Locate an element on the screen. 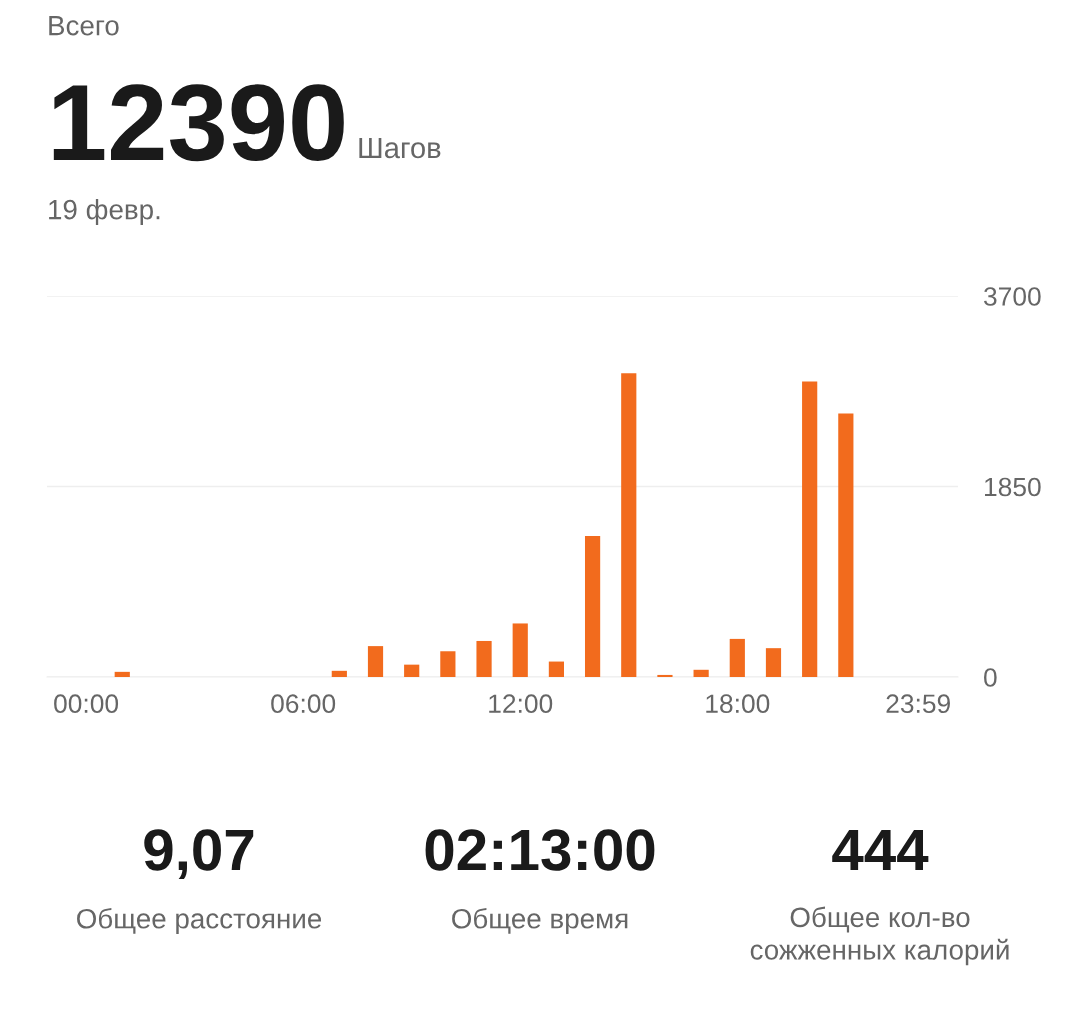 The image size is (1080, 1024). text: Шагов is located at coordinates (400, 148).